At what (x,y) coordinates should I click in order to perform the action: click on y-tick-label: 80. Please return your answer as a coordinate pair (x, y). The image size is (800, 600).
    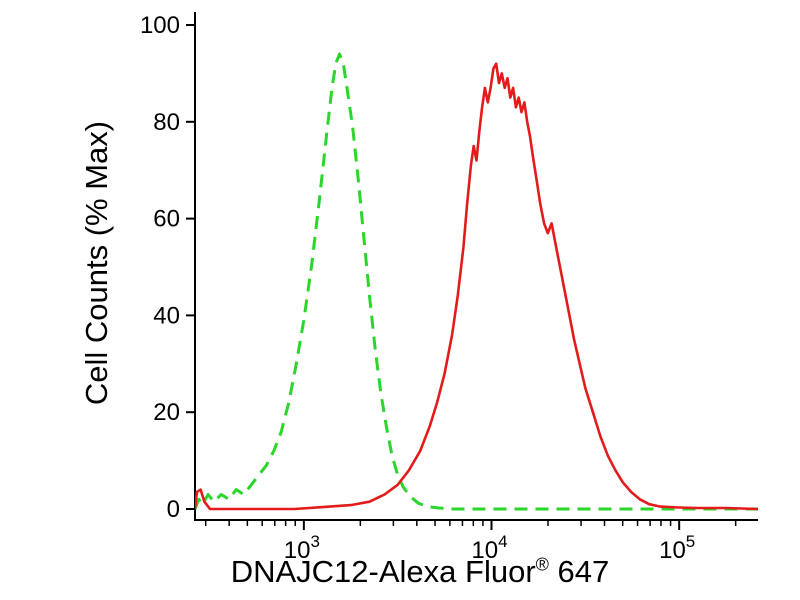
    Looking at the image, I should click on (166, 122).